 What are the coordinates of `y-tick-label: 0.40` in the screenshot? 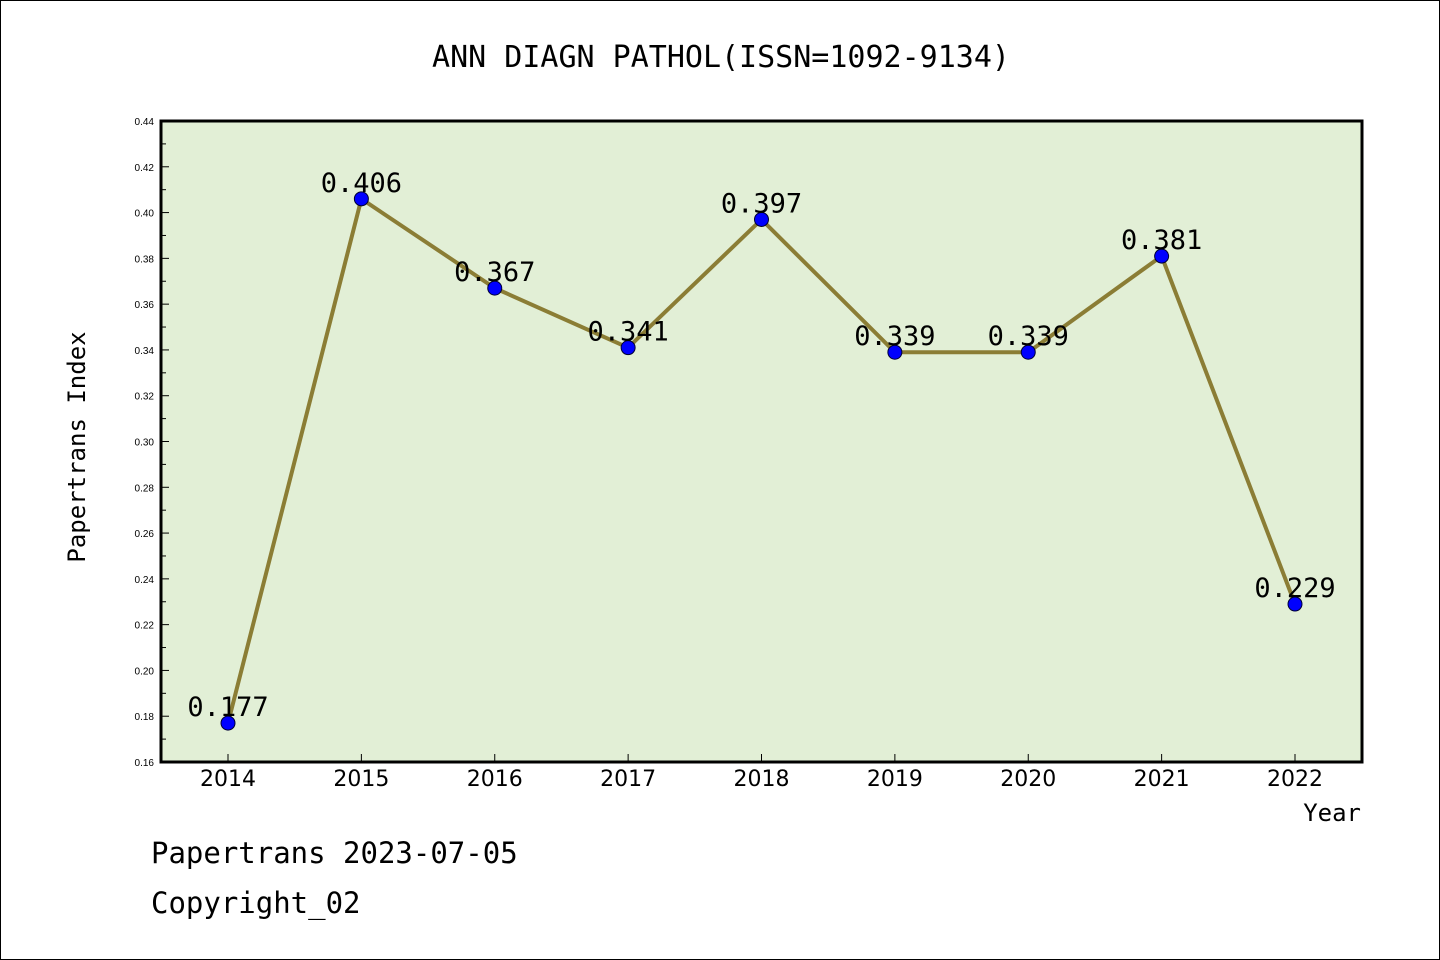 It's located at (145, 214).